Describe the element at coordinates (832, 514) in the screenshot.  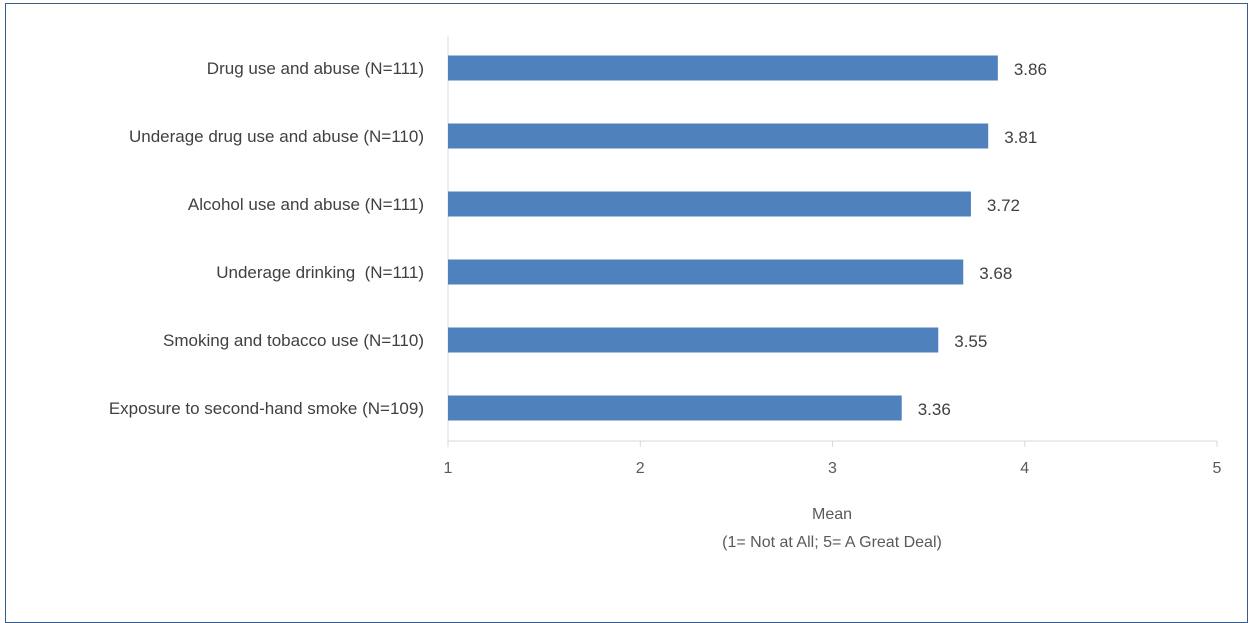
I see `x-axis-title: Mean` at that location.